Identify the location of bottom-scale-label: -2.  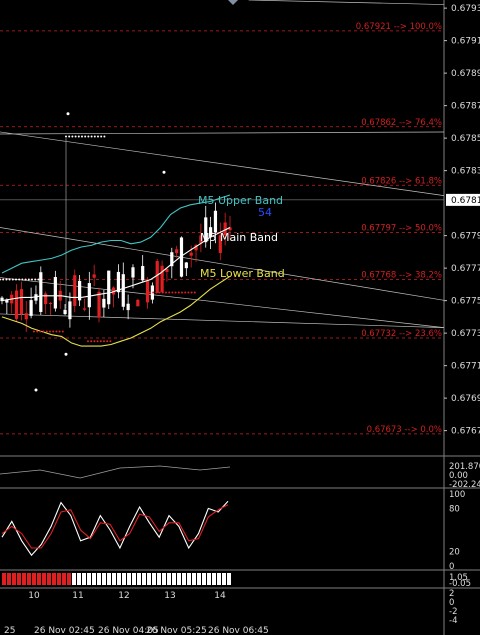
(453, 612).